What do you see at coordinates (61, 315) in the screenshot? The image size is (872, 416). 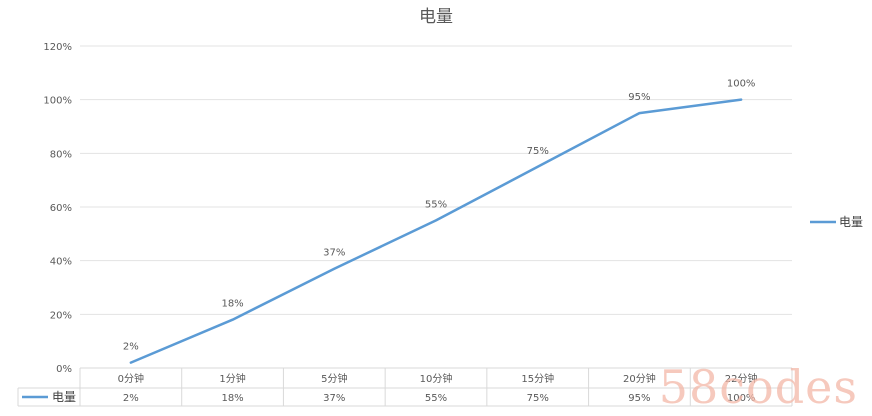 I see `y-tick-label: 20%` at bounding box center [61, 315].